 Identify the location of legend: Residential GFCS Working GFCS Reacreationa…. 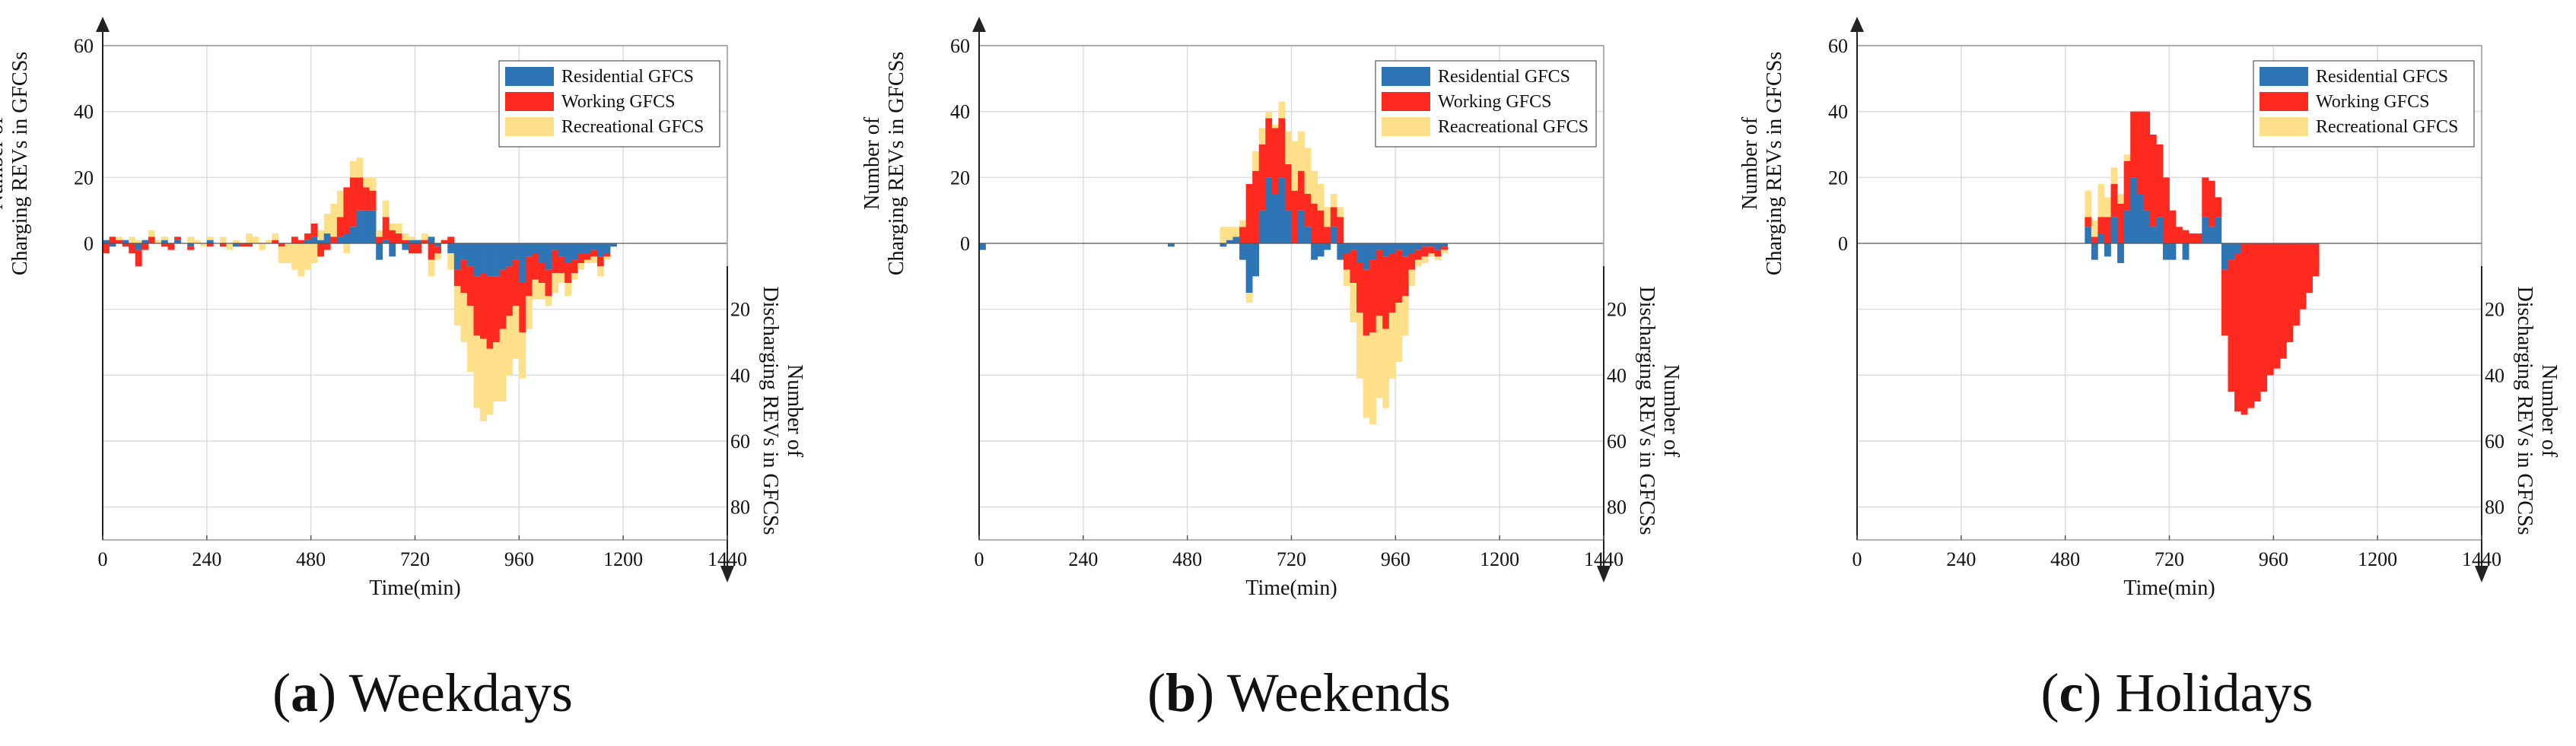
(1486, 104).